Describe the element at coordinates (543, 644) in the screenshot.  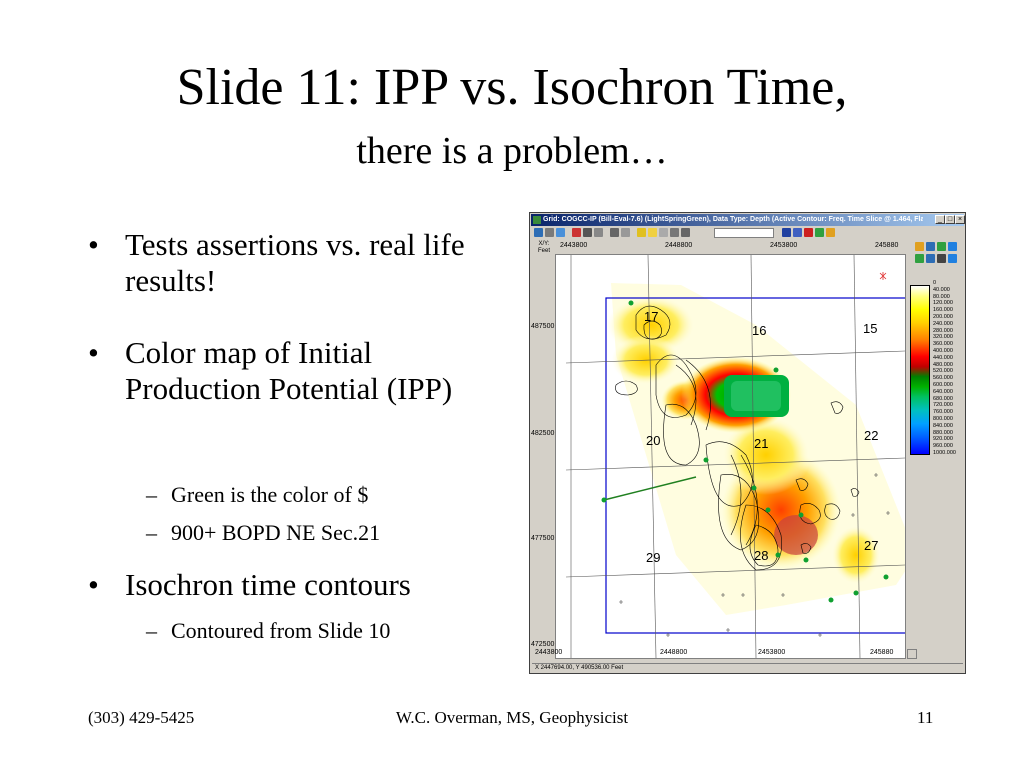
I see `y-tick-label: 472500` at that location.